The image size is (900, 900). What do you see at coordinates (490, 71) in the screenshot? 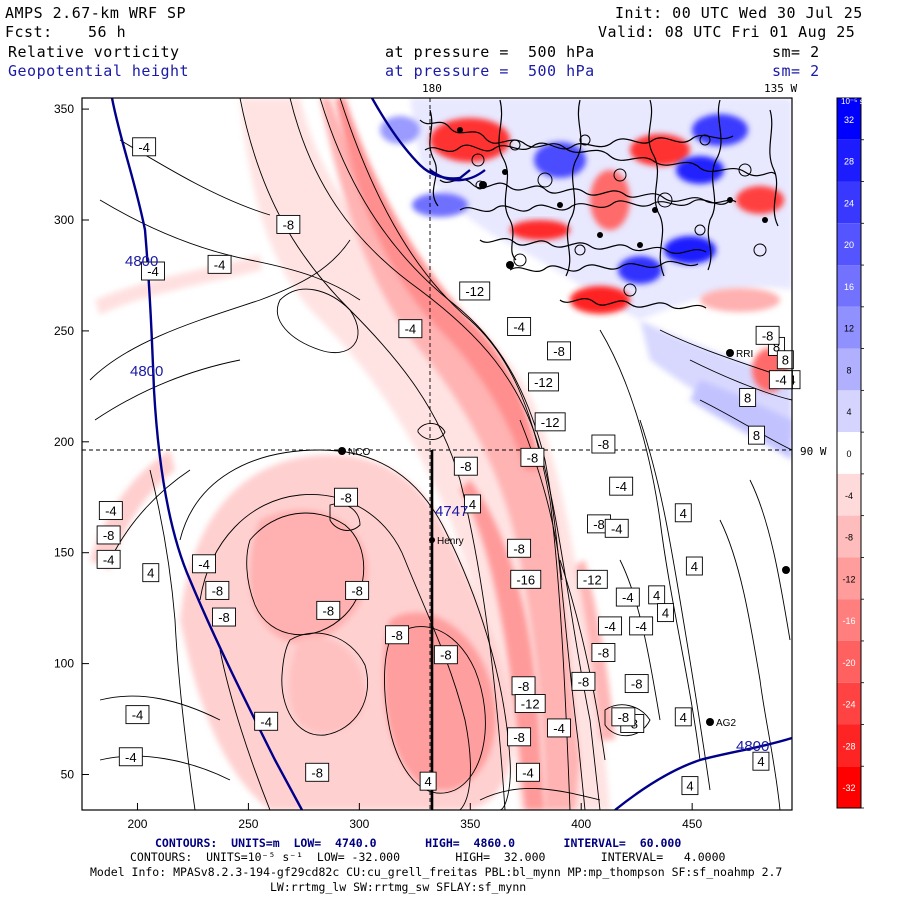
I see `field2-level: at pressure = 500 hPa` at bounding box center [490, 71].